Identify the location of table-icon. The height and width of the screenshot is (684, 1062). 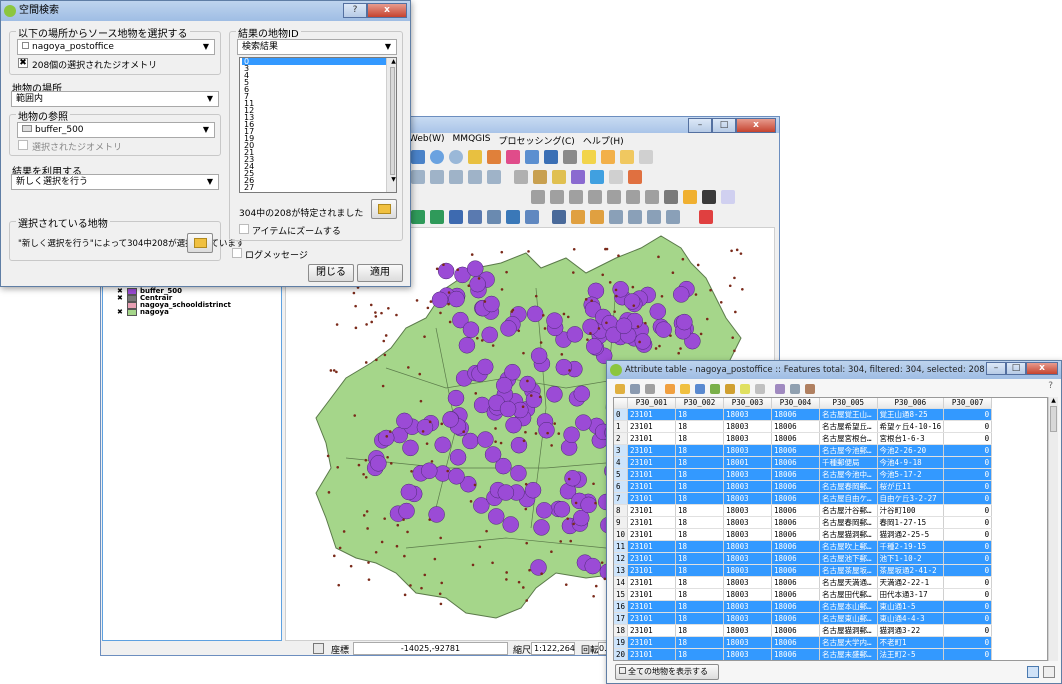
(532, 157).